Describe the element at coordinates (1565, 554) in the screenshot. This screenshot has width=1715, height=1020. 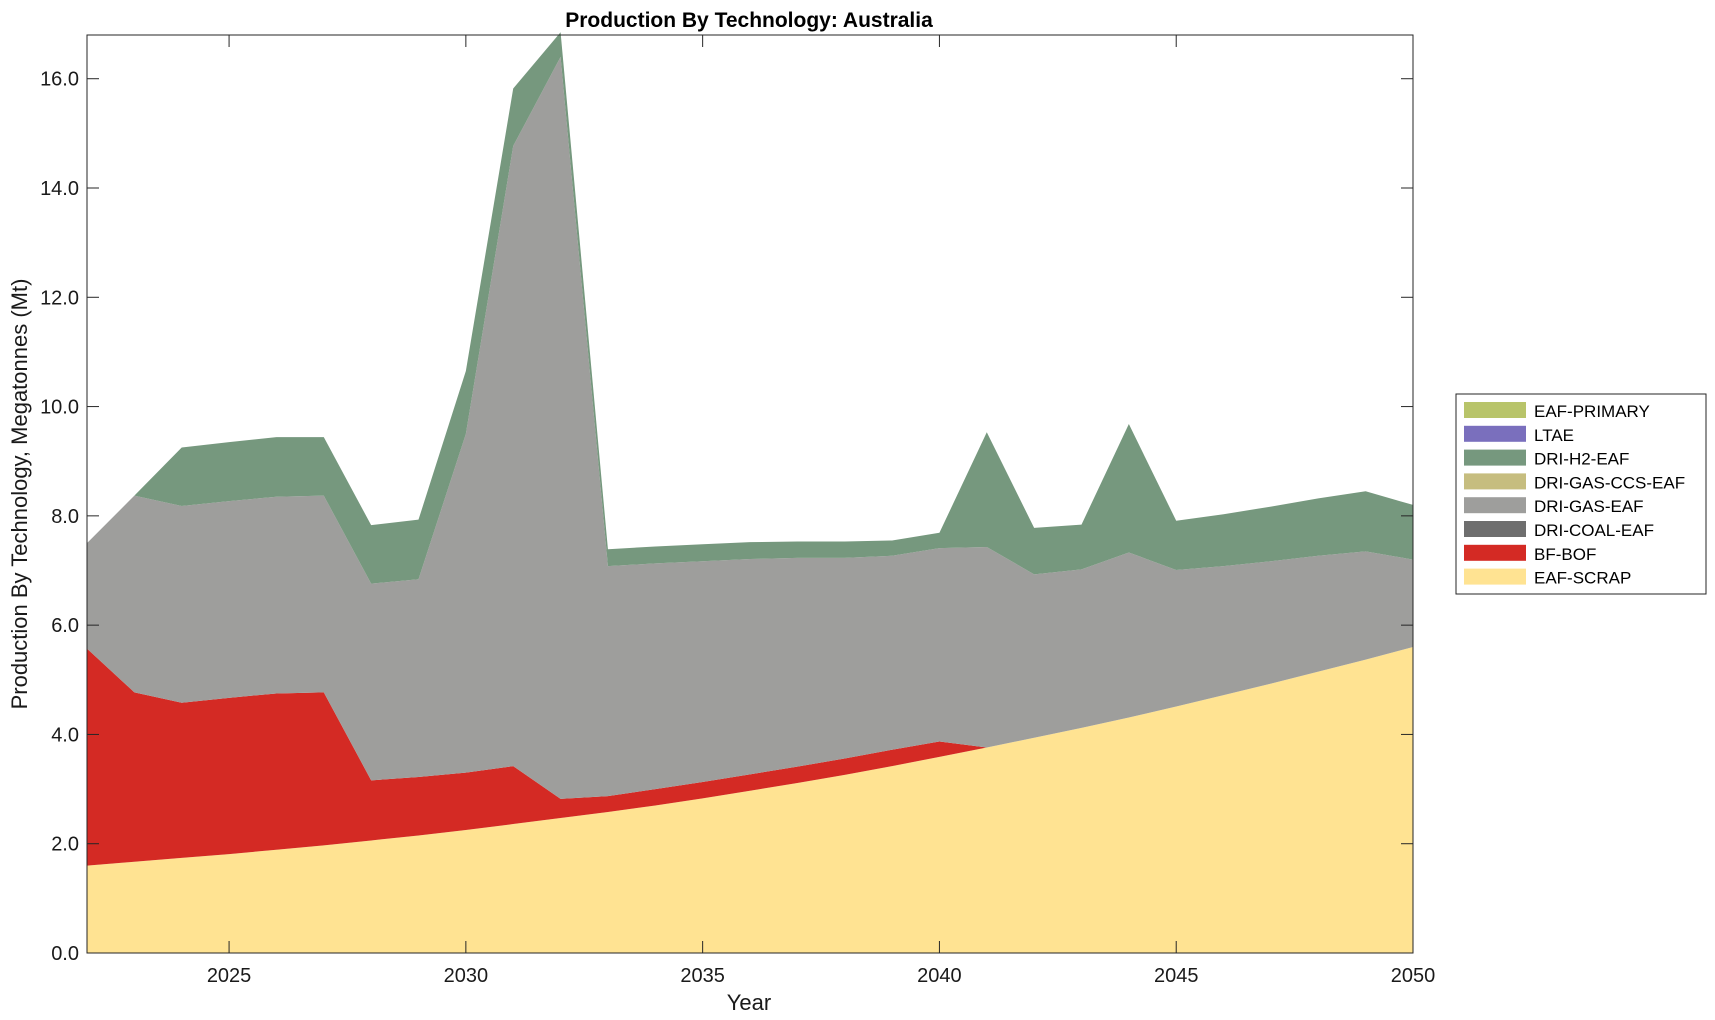
I see `legend-label: BF-BOF` at that location.